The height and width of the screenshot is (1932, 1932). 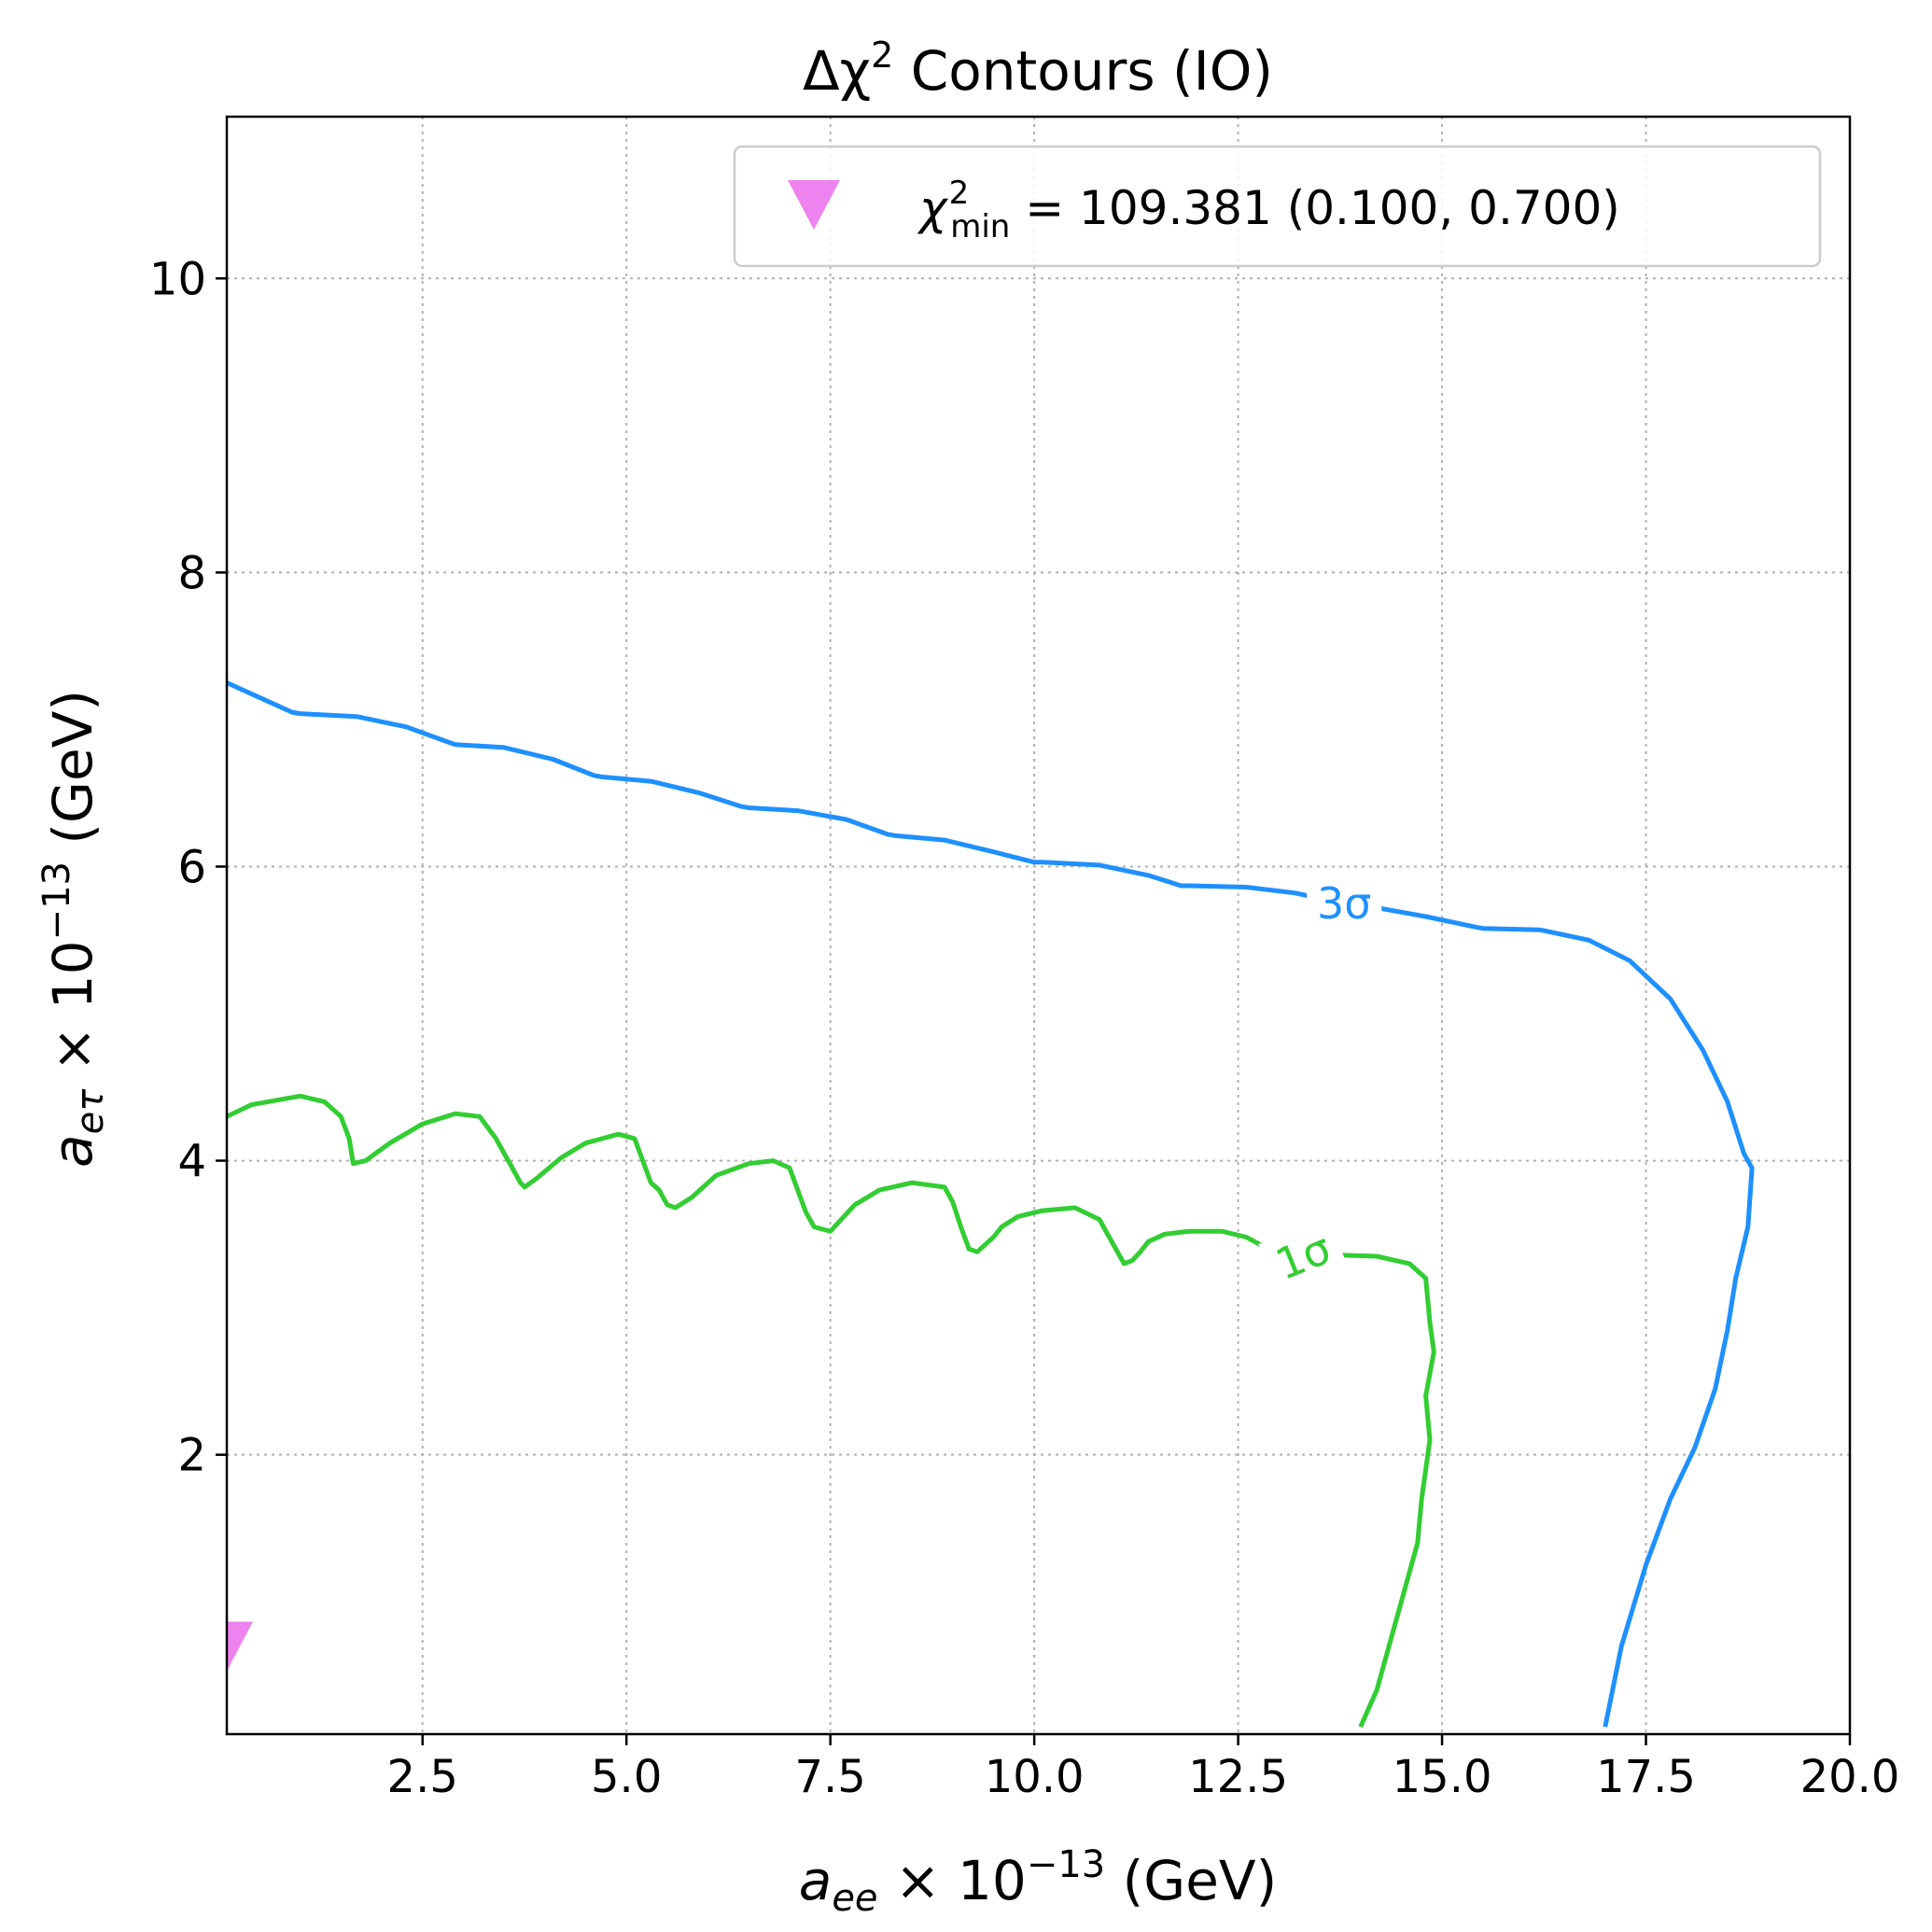 I want to click on x-axis-label: aee × 10−13 (GeV), so click(x=1038, y=1881).